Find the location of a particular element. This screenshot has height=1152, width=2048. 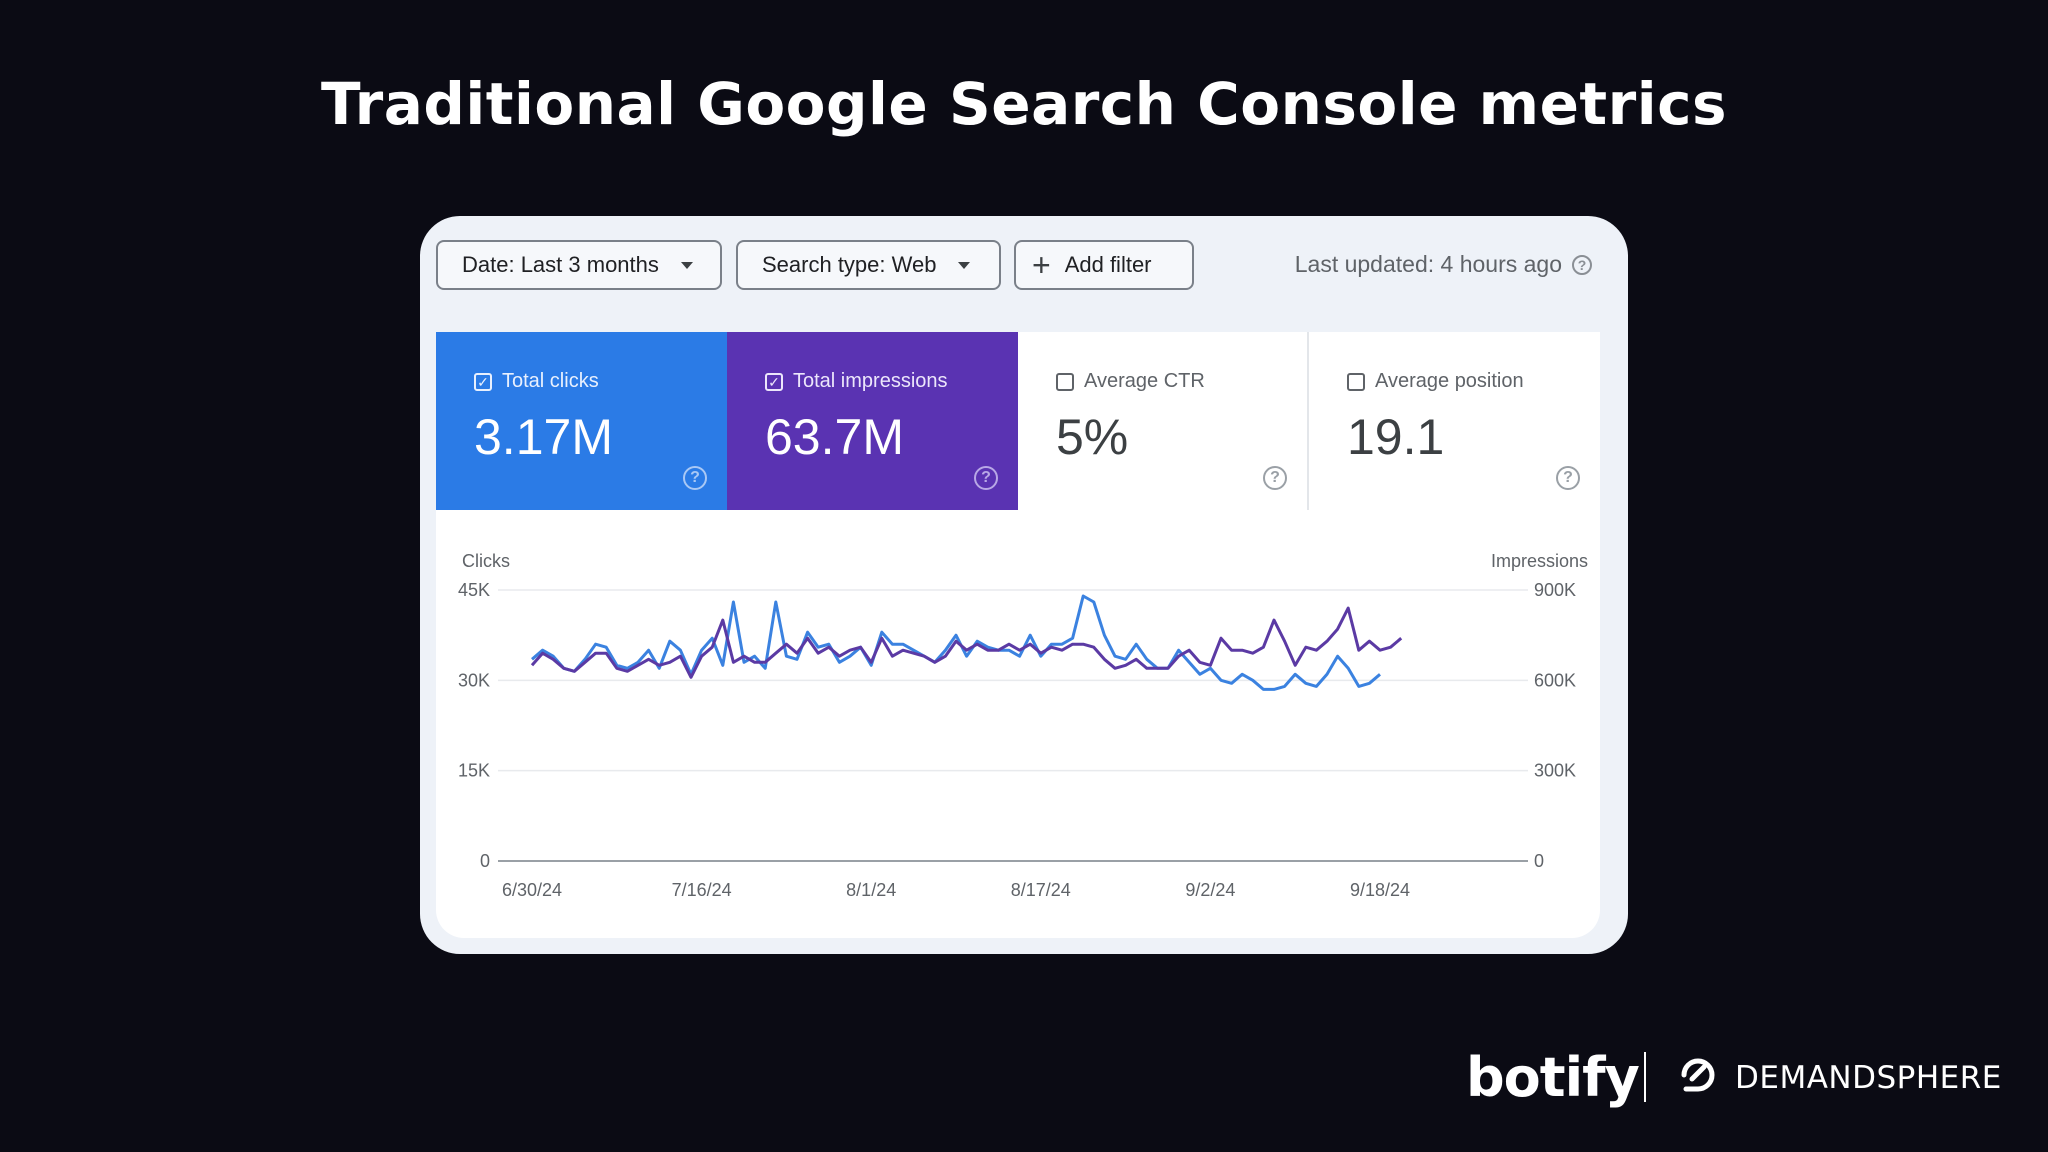

metric-label: ✓ Total clicks is located at coordinates (536, 381).